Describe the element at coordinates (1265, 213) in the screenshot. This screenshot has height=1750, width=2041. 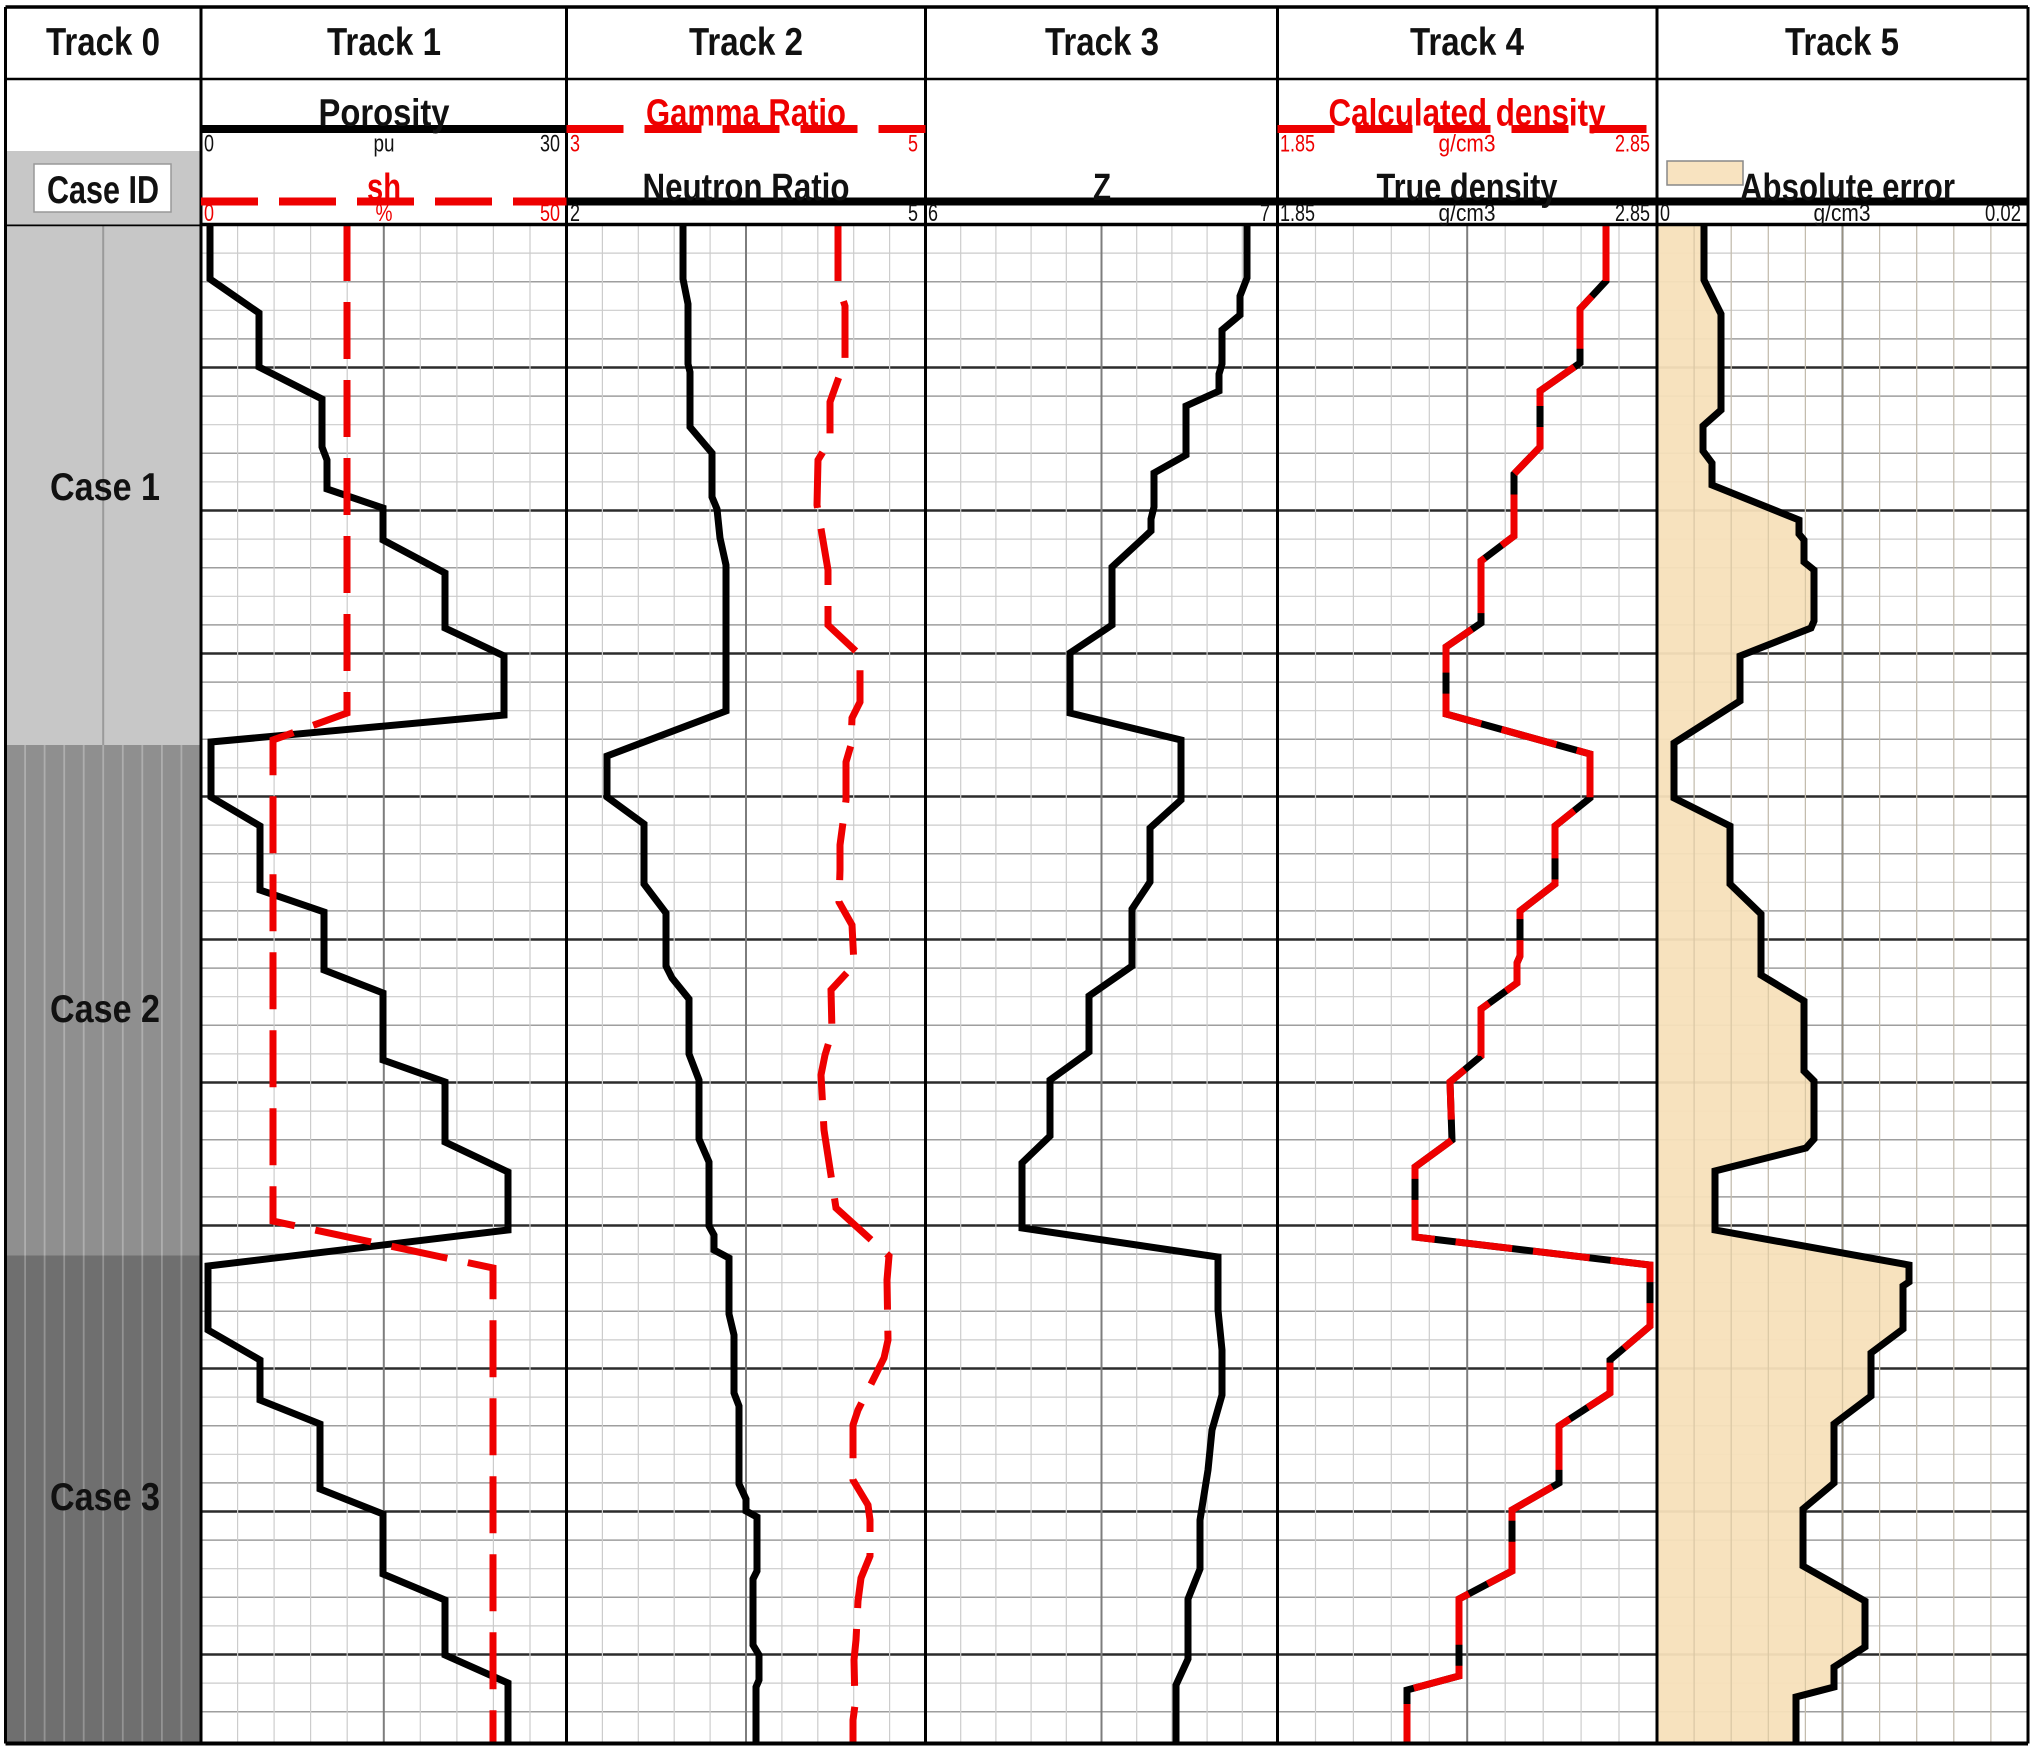
I see `svg-text: 7` at that location.